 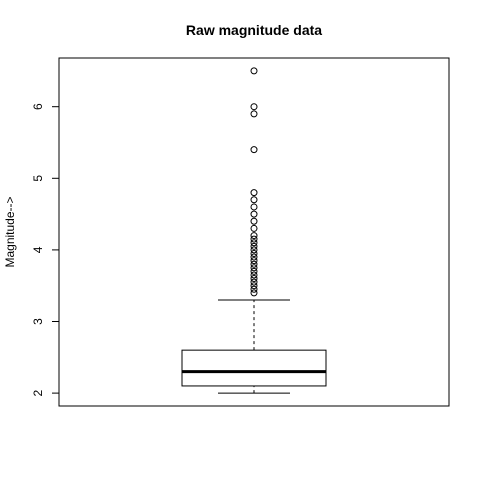 I want to click on y-axis-label: Magnitude-->, so click(x=10, y=231).